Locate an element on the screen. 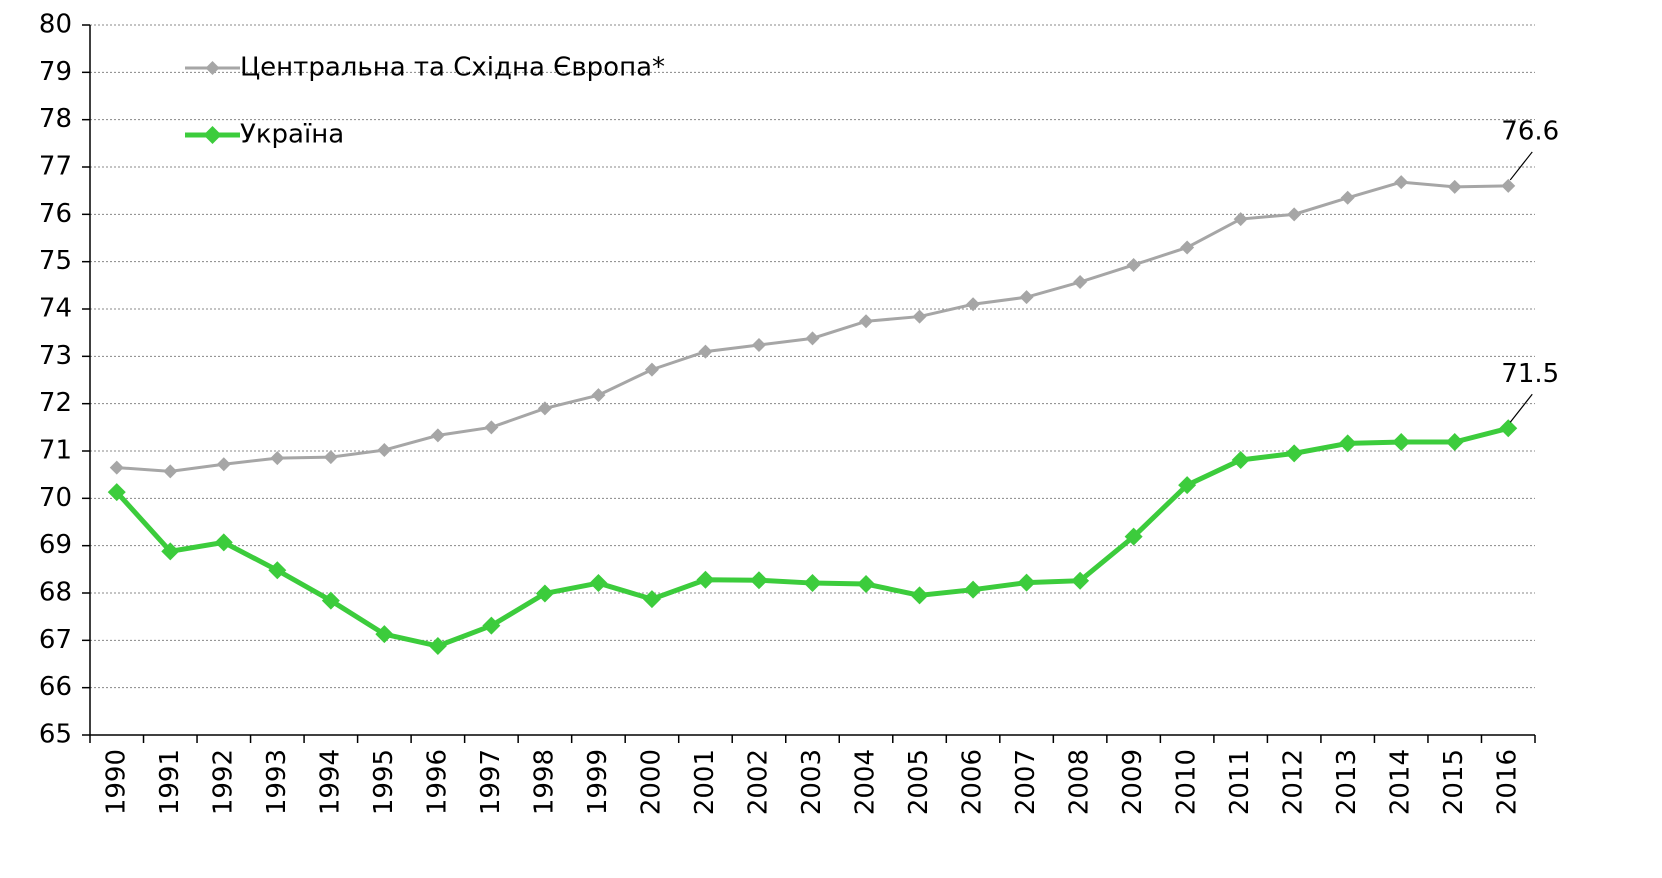 The image size is (1662, 878). x-tick-label: 2013 is located at coordinates (1347, 782).